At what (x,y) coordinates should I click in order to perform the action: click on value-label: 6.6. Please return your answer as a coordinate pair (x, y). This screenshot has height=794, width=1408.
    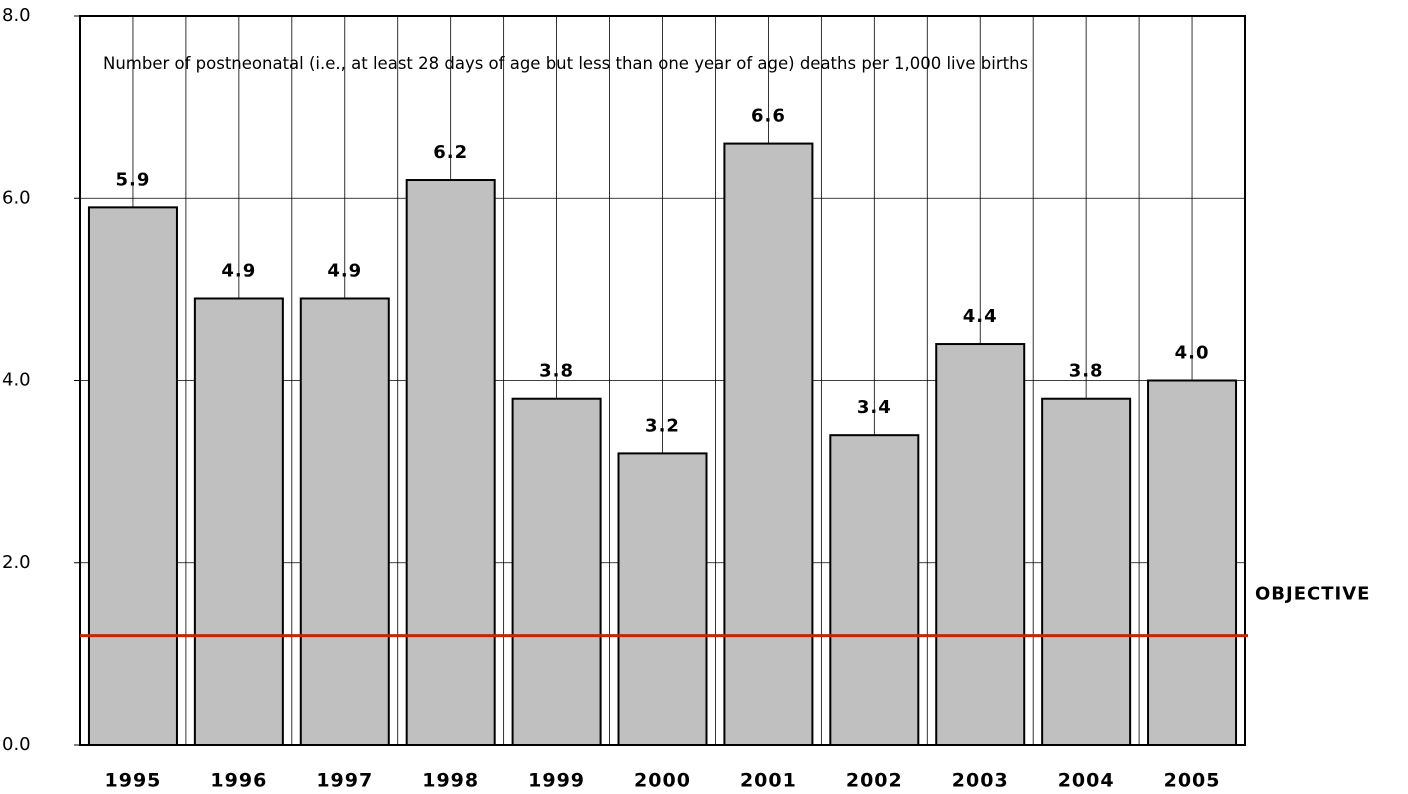
    Looking at the image, I should click on (768, 116).